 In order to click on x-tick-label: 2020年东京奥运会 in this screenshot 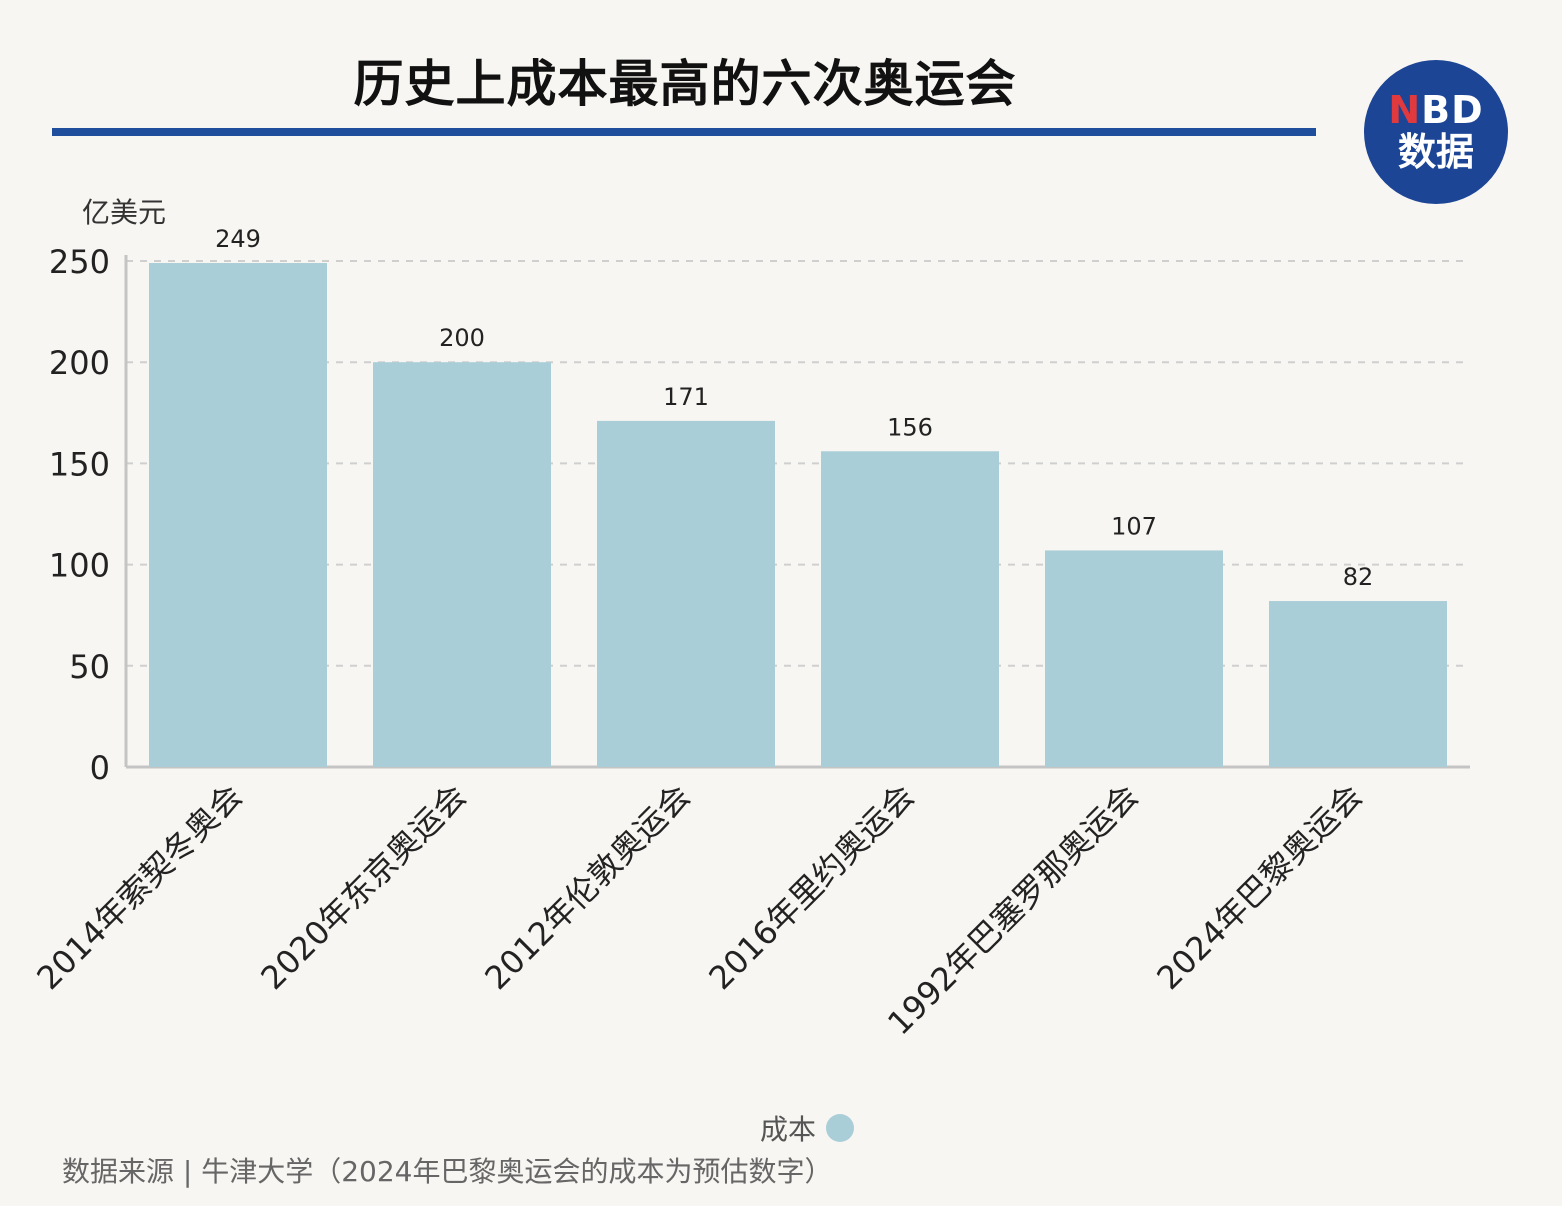, I will do `click(363, 887)`.